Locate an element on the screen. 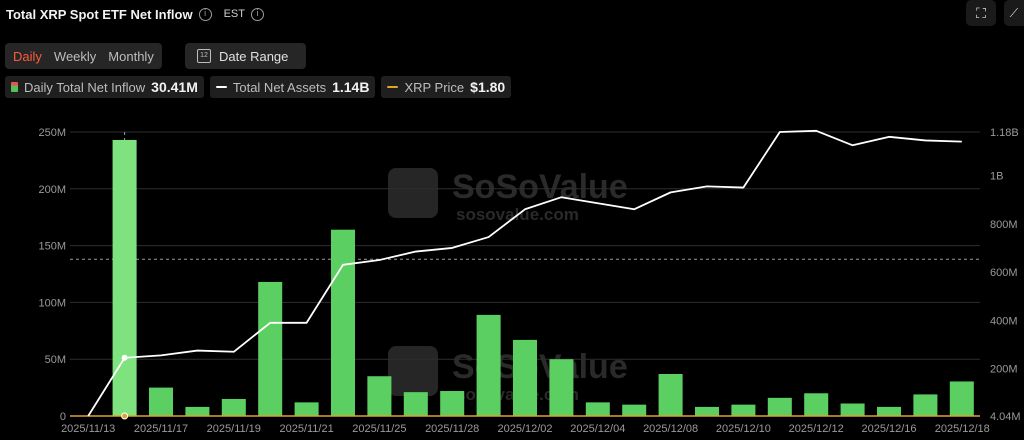  y-right-tick-label: 800M is located at coordinates (1004, 225).